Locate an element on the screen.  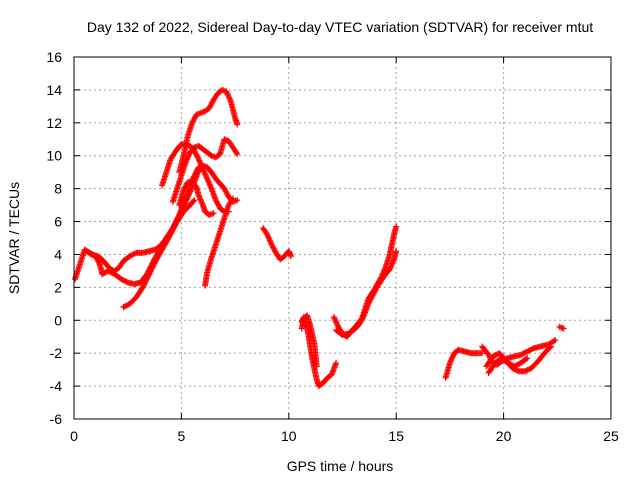
x-tick-label: 0 is located at coordinates (74, 436).